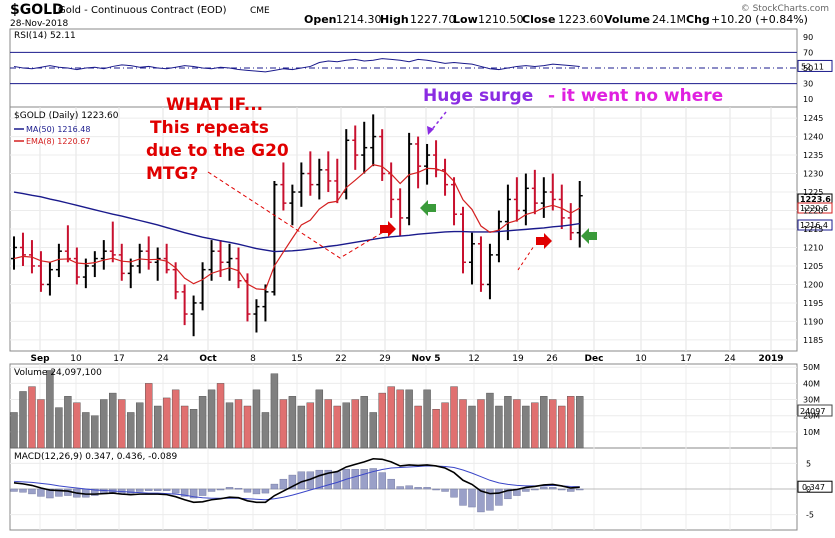 The height and width of the screenshot is (538, 835). Describe the element at coordinates (260, 11) in the screenshot. I see `exchange: CME` at that location.